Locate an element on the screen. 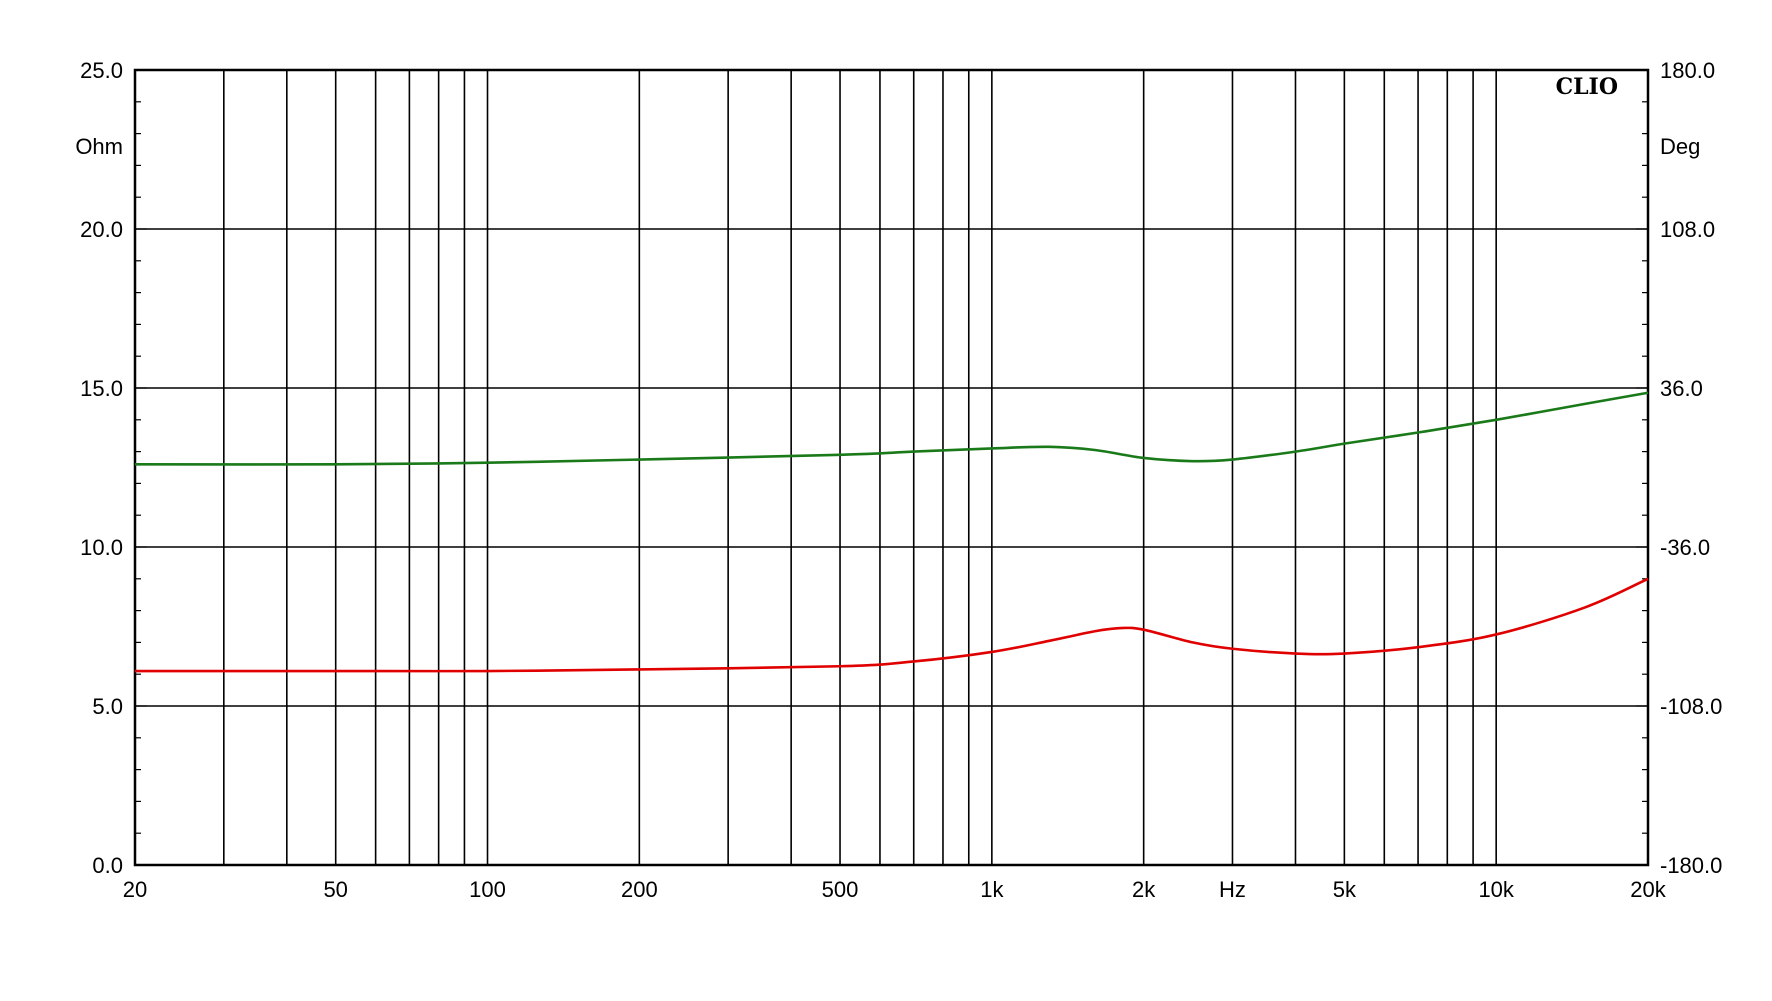 The width and height of the screenshot is (1772, 1001). x-axis-tick-label: 10k is located at coordinates (1496, 889).